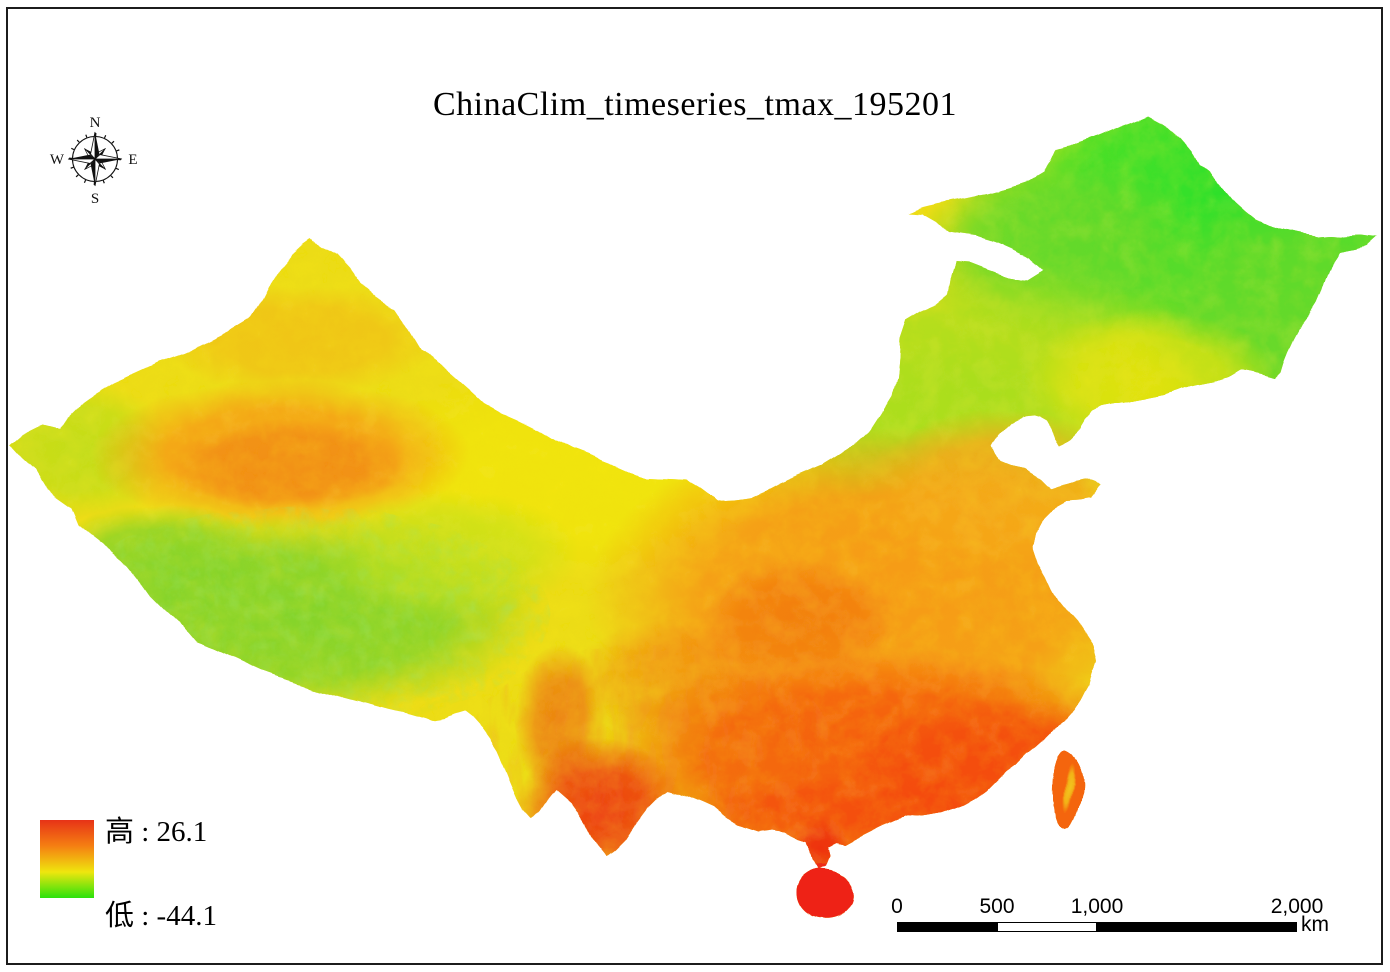 The height and width of the screenshot is (972, 1390). What do you see at coordinates (897, 906) in the screenshot?
I see `scalebar-tick-0: 0` at bounding box center [897, 906].